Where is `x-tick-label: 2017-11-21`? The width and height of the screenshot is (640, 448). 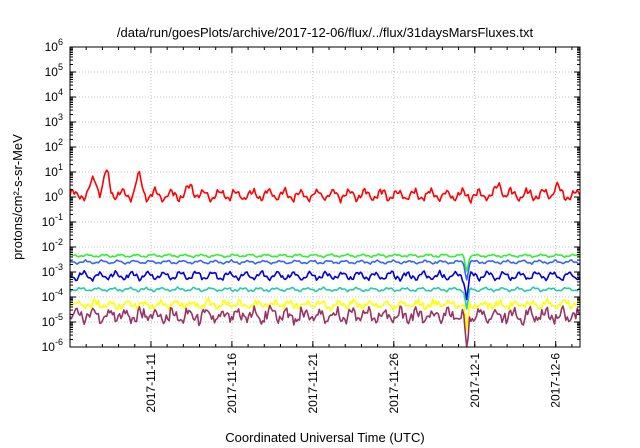 x-tick-label: 2017-11-21 is located at coordinates (313, 383).